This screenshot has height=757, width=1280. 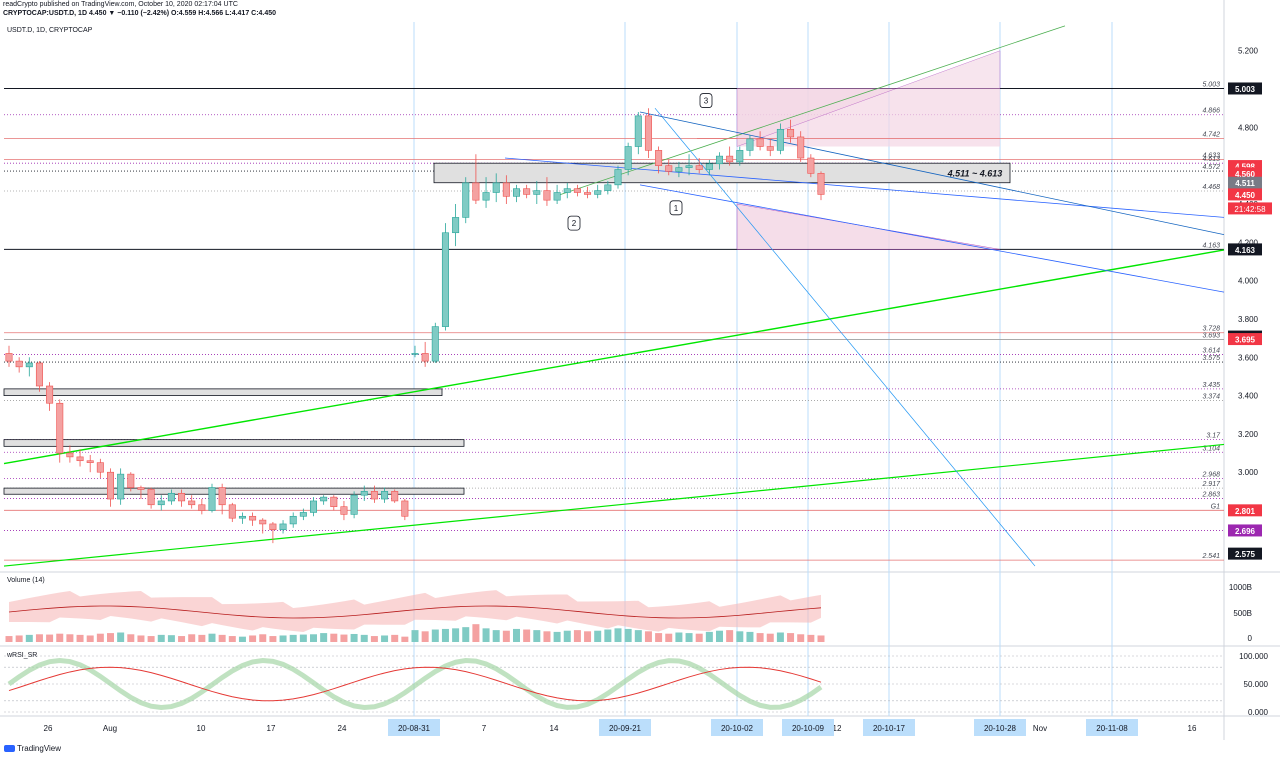 What do you see at coordinates (1248, 472) in the screenshot?
I see `y-tick-label: 3.000` at bounding box center [1248, 472].